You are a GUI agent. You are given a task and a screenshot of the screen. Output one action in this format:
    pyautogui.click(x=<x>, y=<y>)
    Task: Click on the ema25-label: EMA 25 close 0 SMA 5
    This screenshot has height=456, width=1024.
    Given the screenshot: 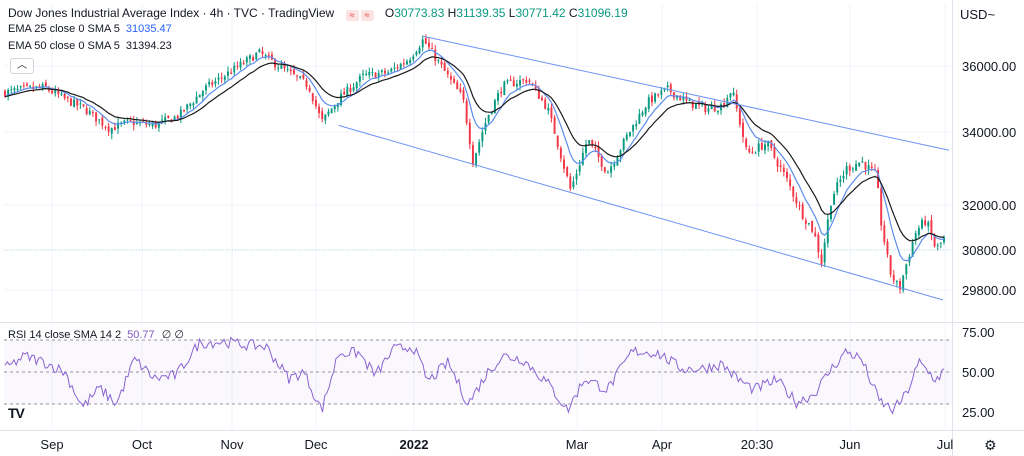 What is the action you would take?
    pyautogui.click(x=64, y=29)
    